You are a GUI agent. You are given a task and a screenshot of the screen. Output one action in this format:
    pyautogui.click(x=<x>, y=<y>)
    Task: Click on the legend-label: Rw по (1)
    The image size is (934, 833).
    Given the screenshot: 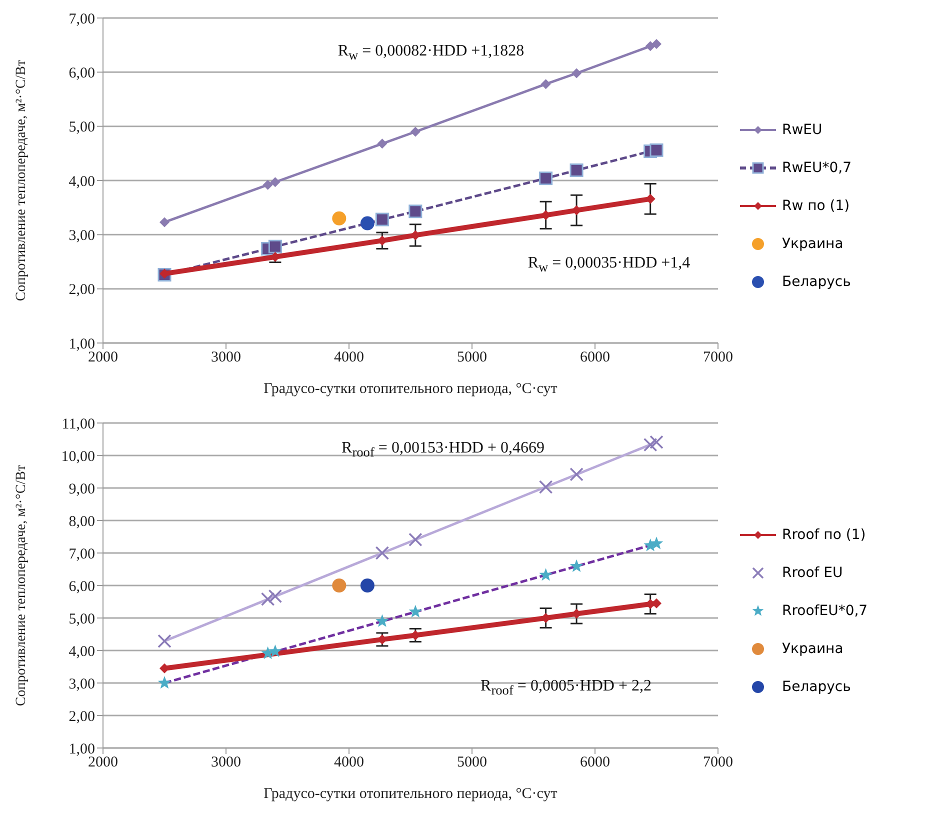 What is the action you would take?
    pyautogui.click(x=816, y=206)
    